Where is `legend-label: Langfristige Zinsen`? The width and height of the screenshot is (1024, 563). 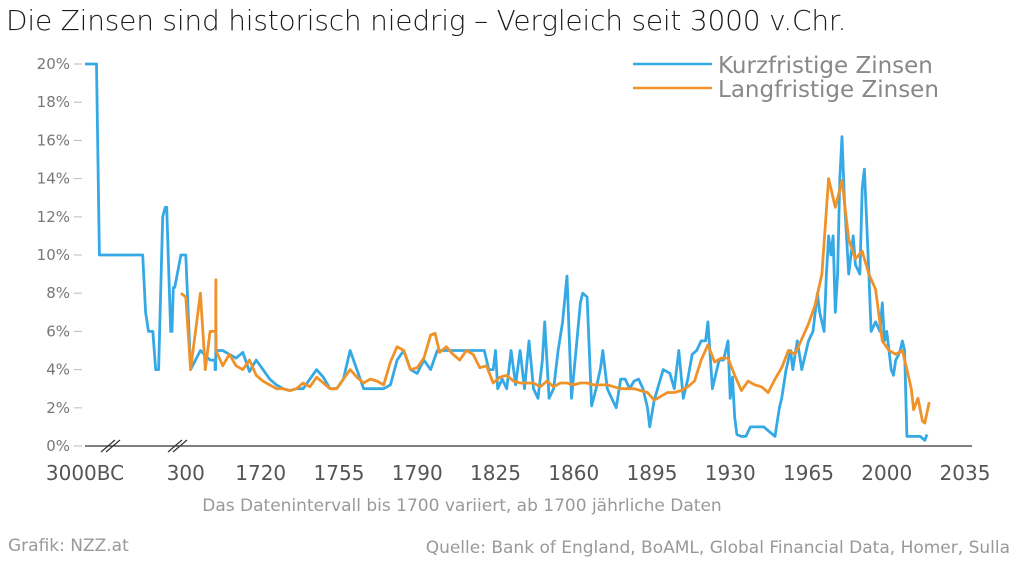 legend-label: Langfristige Zinsen is located at coordinates (828, 90).